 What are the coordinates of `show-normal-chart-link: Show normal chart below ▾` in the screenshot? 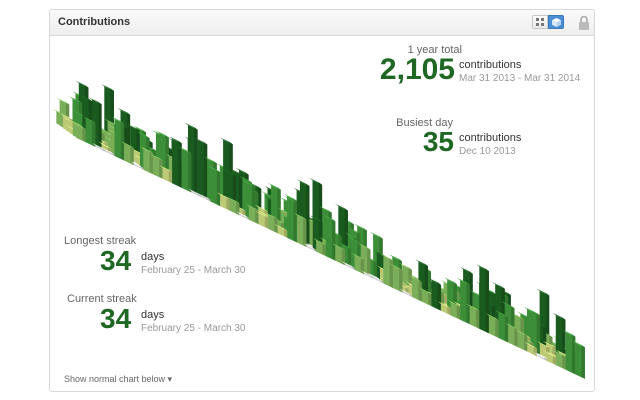 It's located at (118, 379).